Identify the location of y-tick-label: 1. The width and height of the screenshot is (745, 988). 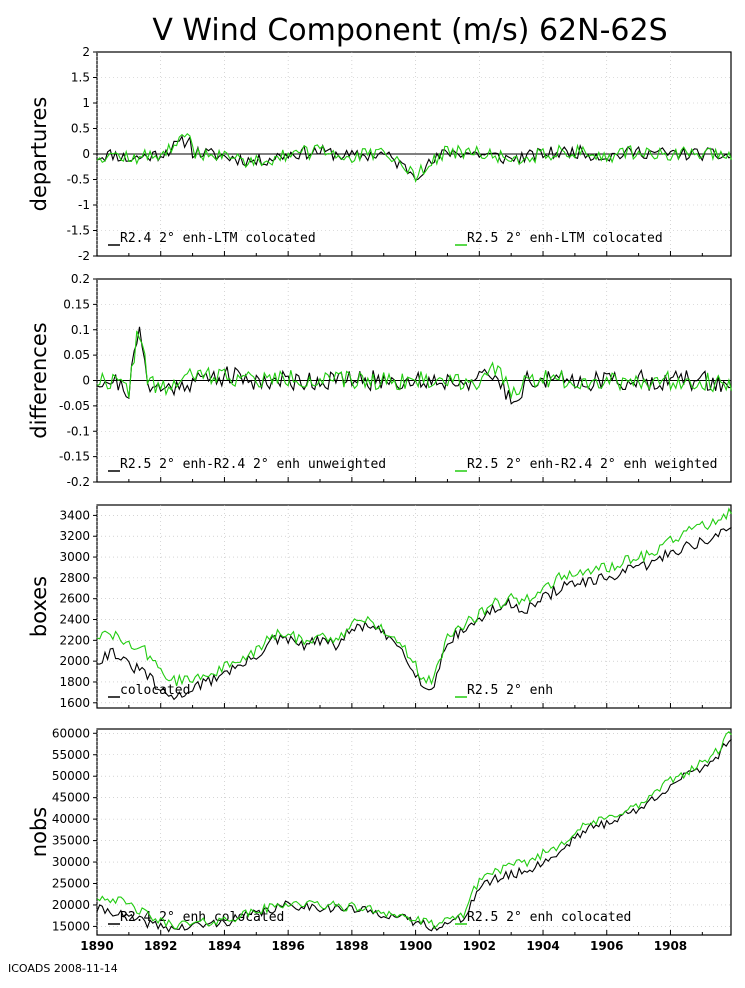
(86, 103).